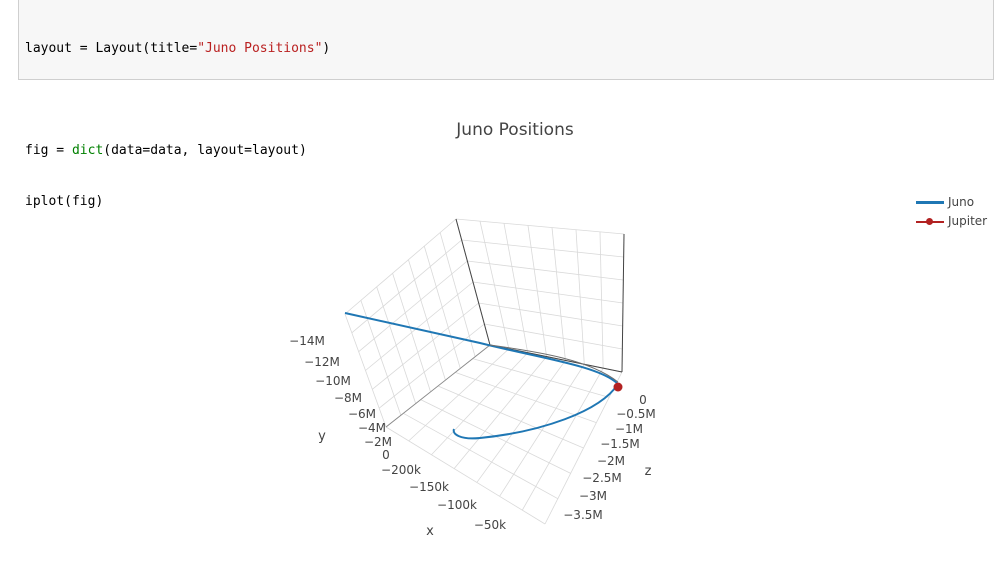  What do you see at coordinates (636, 414) in the screenshot?
I see `z-tick-label: −0.5M` at bounding box center [636, 414].